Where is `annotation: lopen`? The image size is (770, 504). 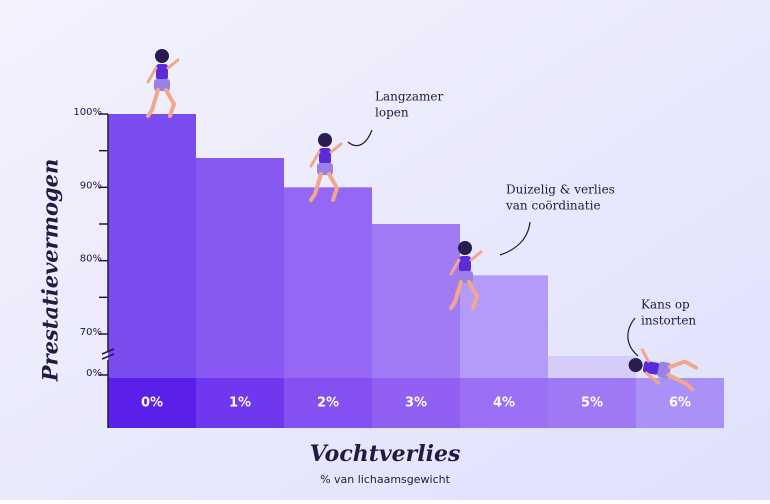 annotation: lopen is located at coordinates (392, 113).